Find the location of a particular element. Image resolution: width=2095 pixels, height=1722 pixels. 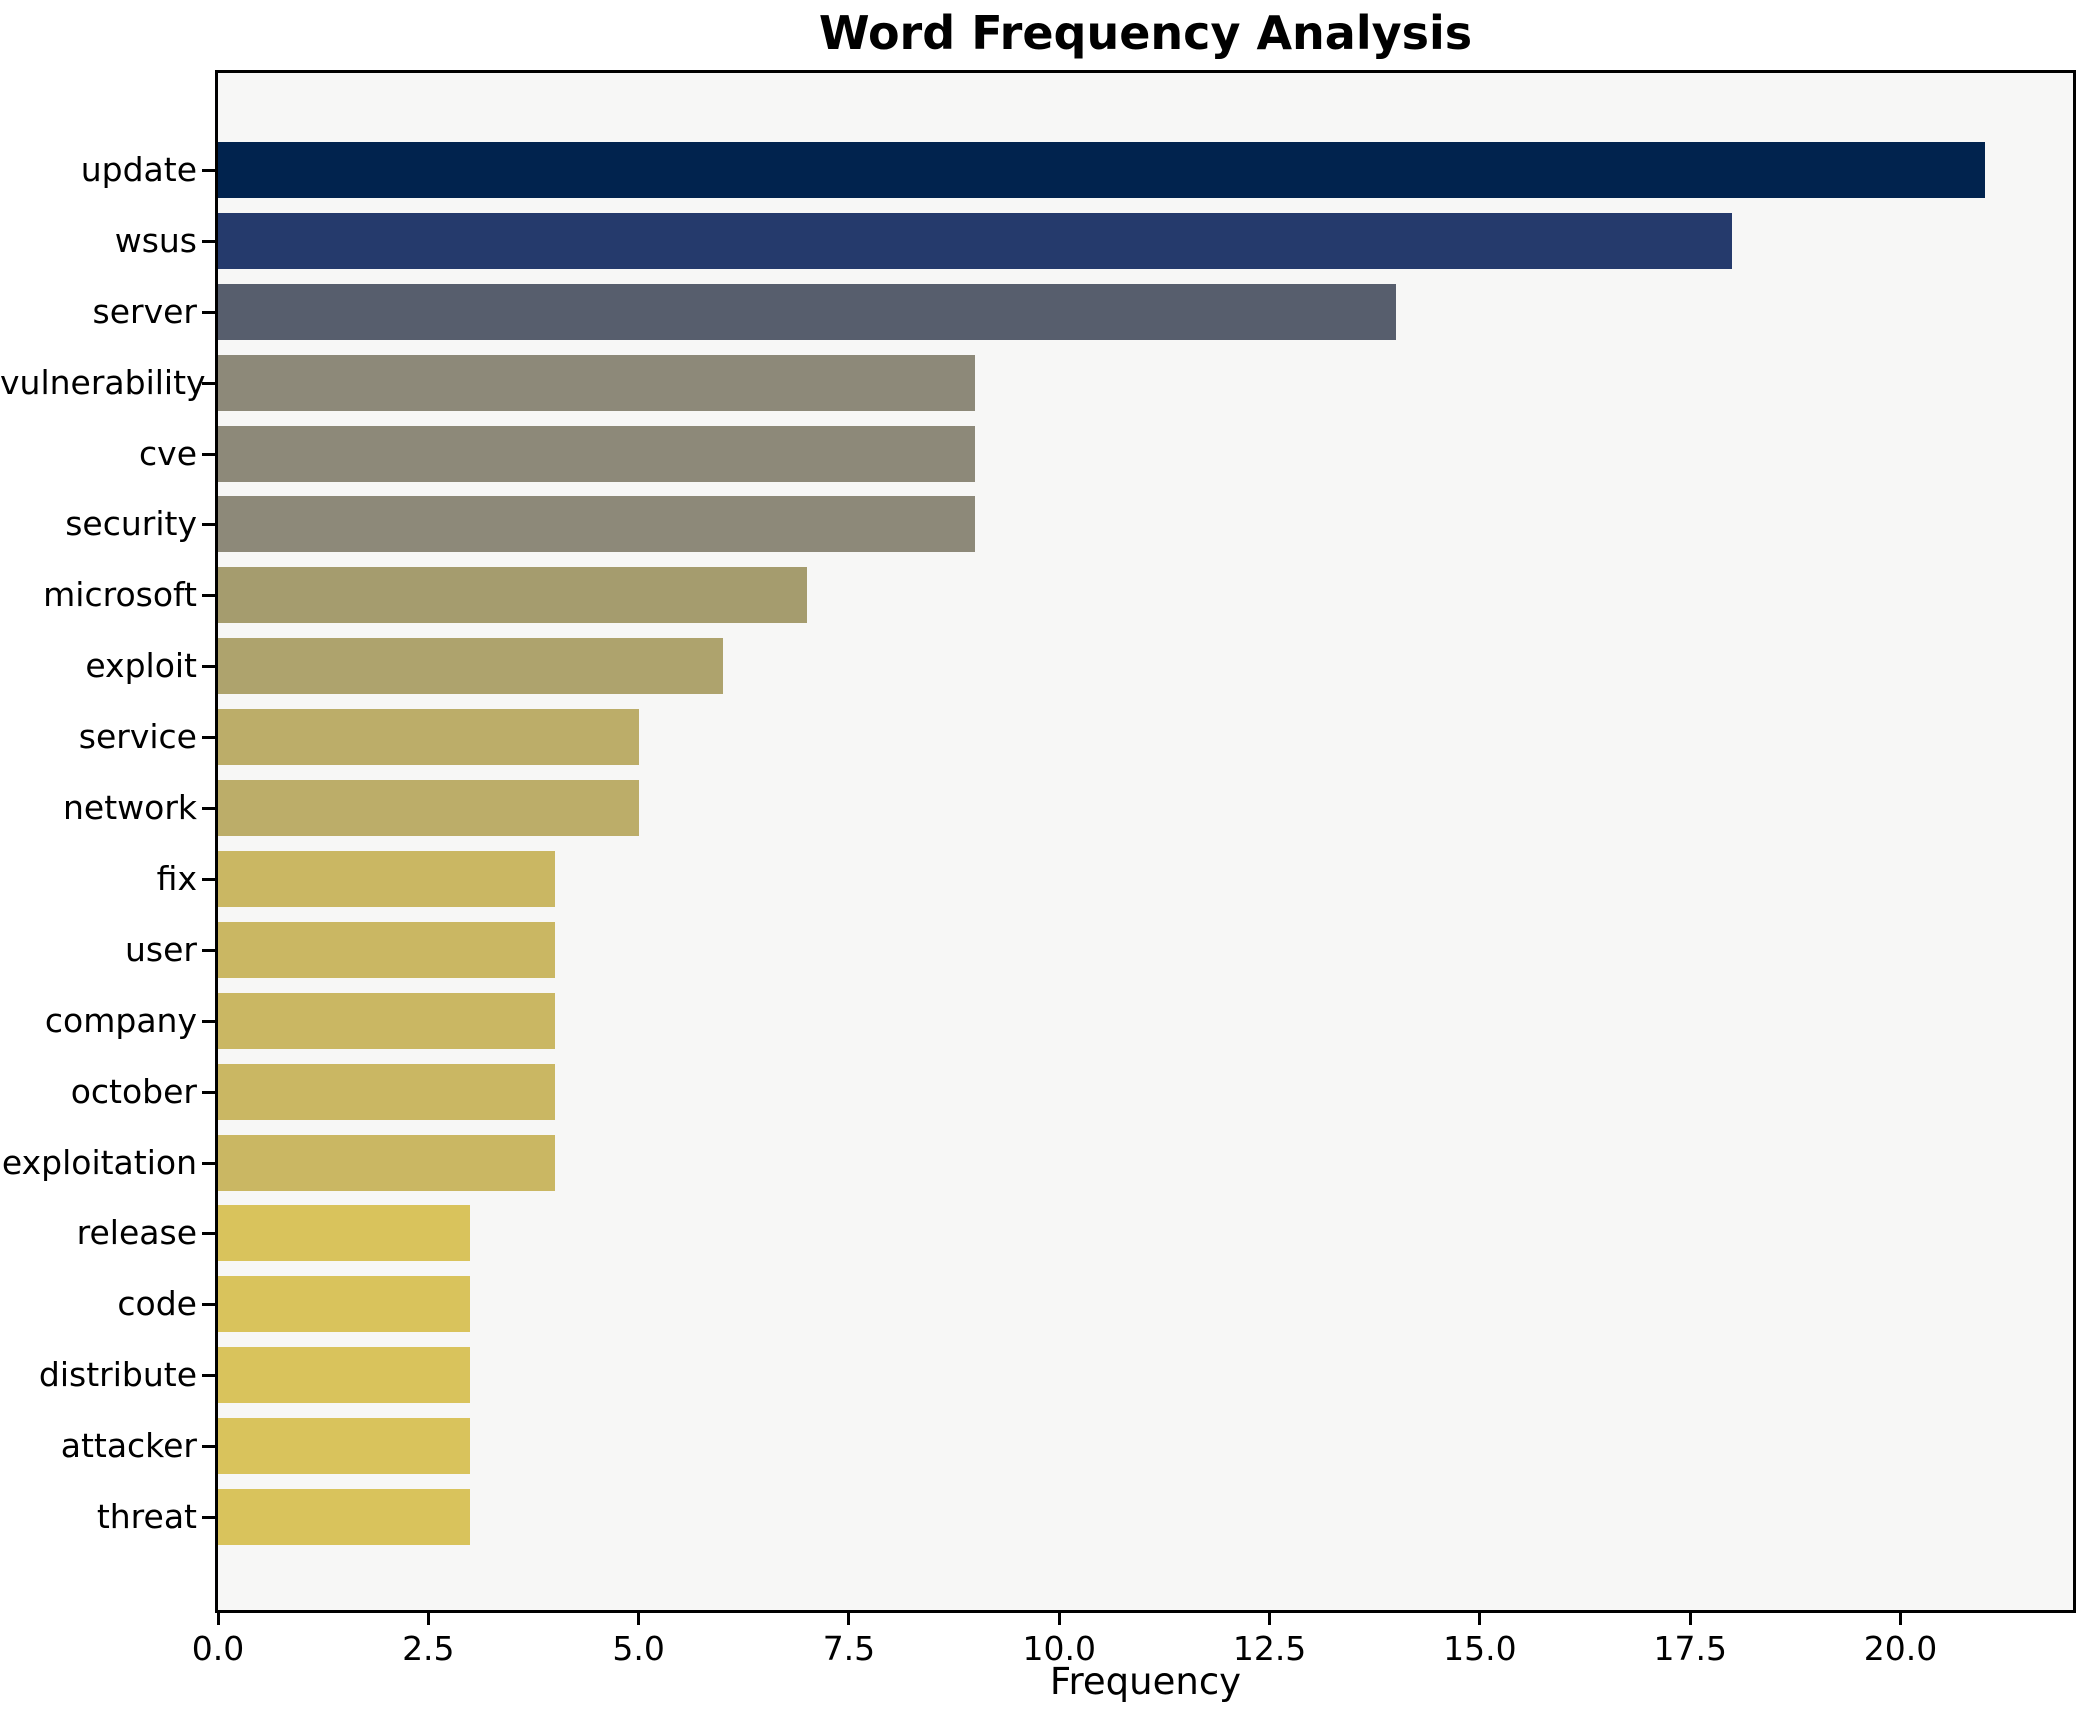

x-tick-label: 17.5 is located at coordinates (1690, 1648).